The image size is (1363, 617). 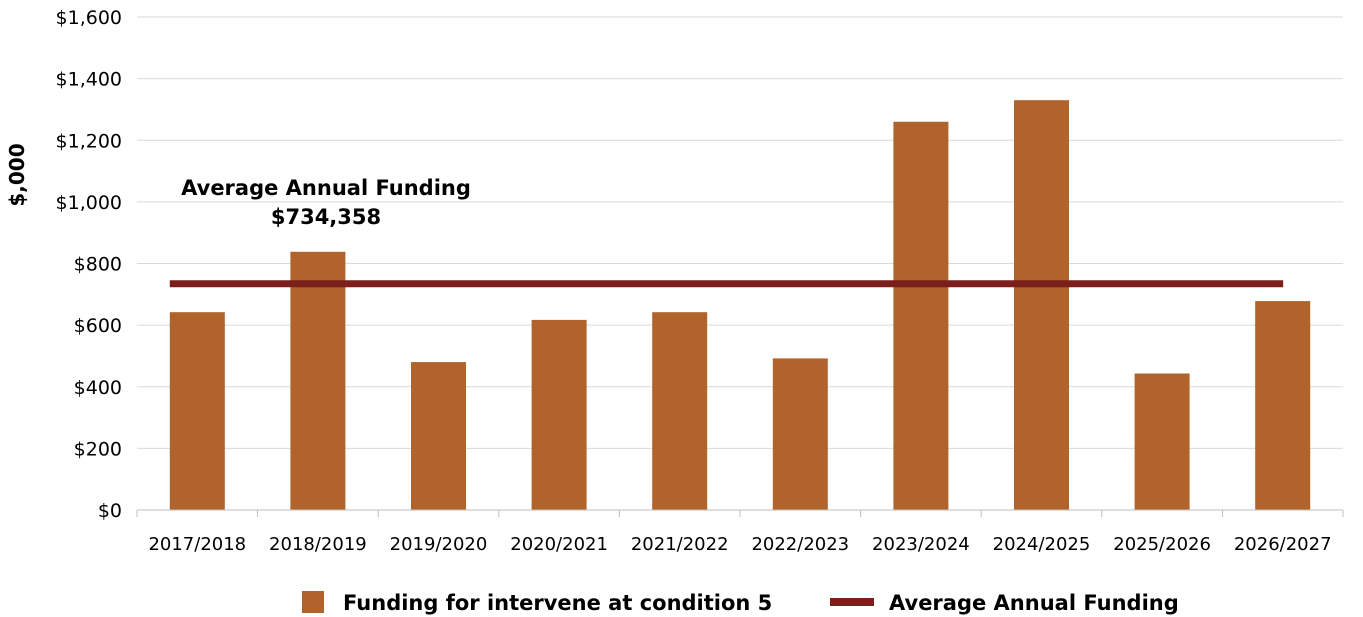 What do you see at coordinates (17, 174) in the screenshot?
I see `y-axis-label: $,000` at bounding box center [17, 174].